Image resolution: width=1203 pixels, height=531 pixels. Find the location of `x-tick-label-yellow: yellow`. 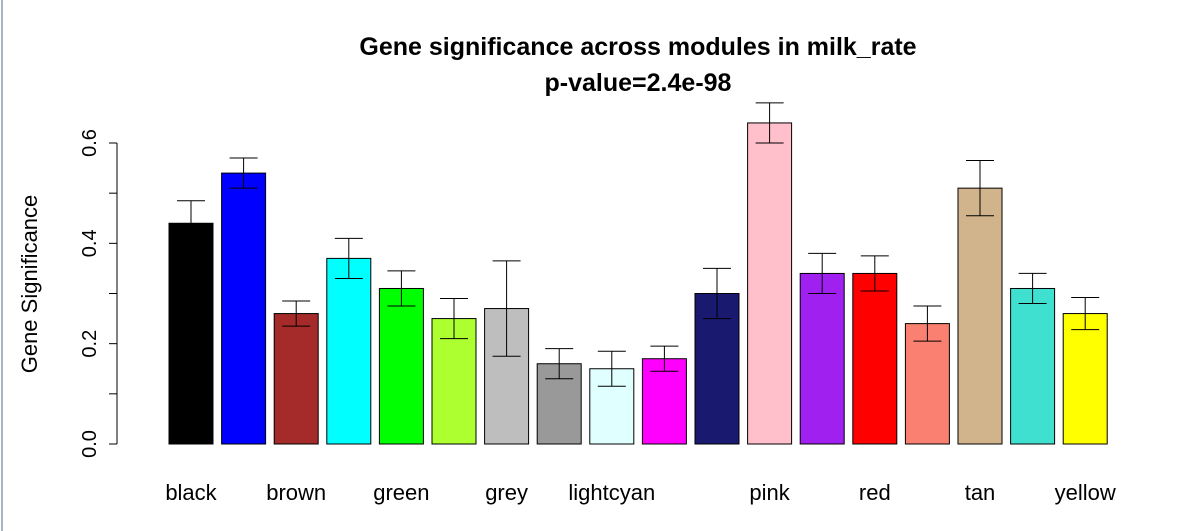

x-tick-label-yellow: yellow is located at coordinates (1085, 492).